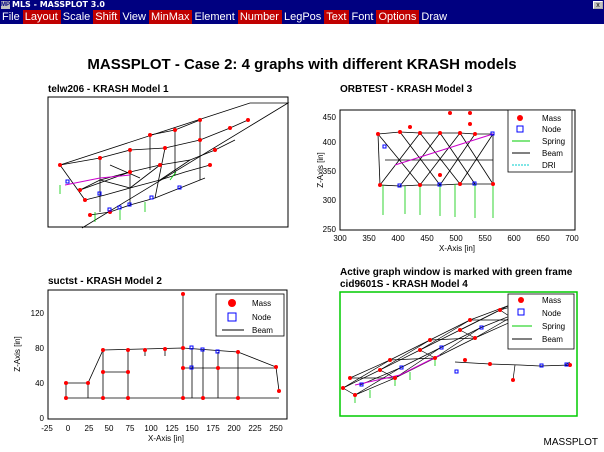 The image size is (604, 452). What do you see at coordinates (192, 428) in the screenshot?
I see `graph2-xtick-150: 150` at bounding box center [192, 428].